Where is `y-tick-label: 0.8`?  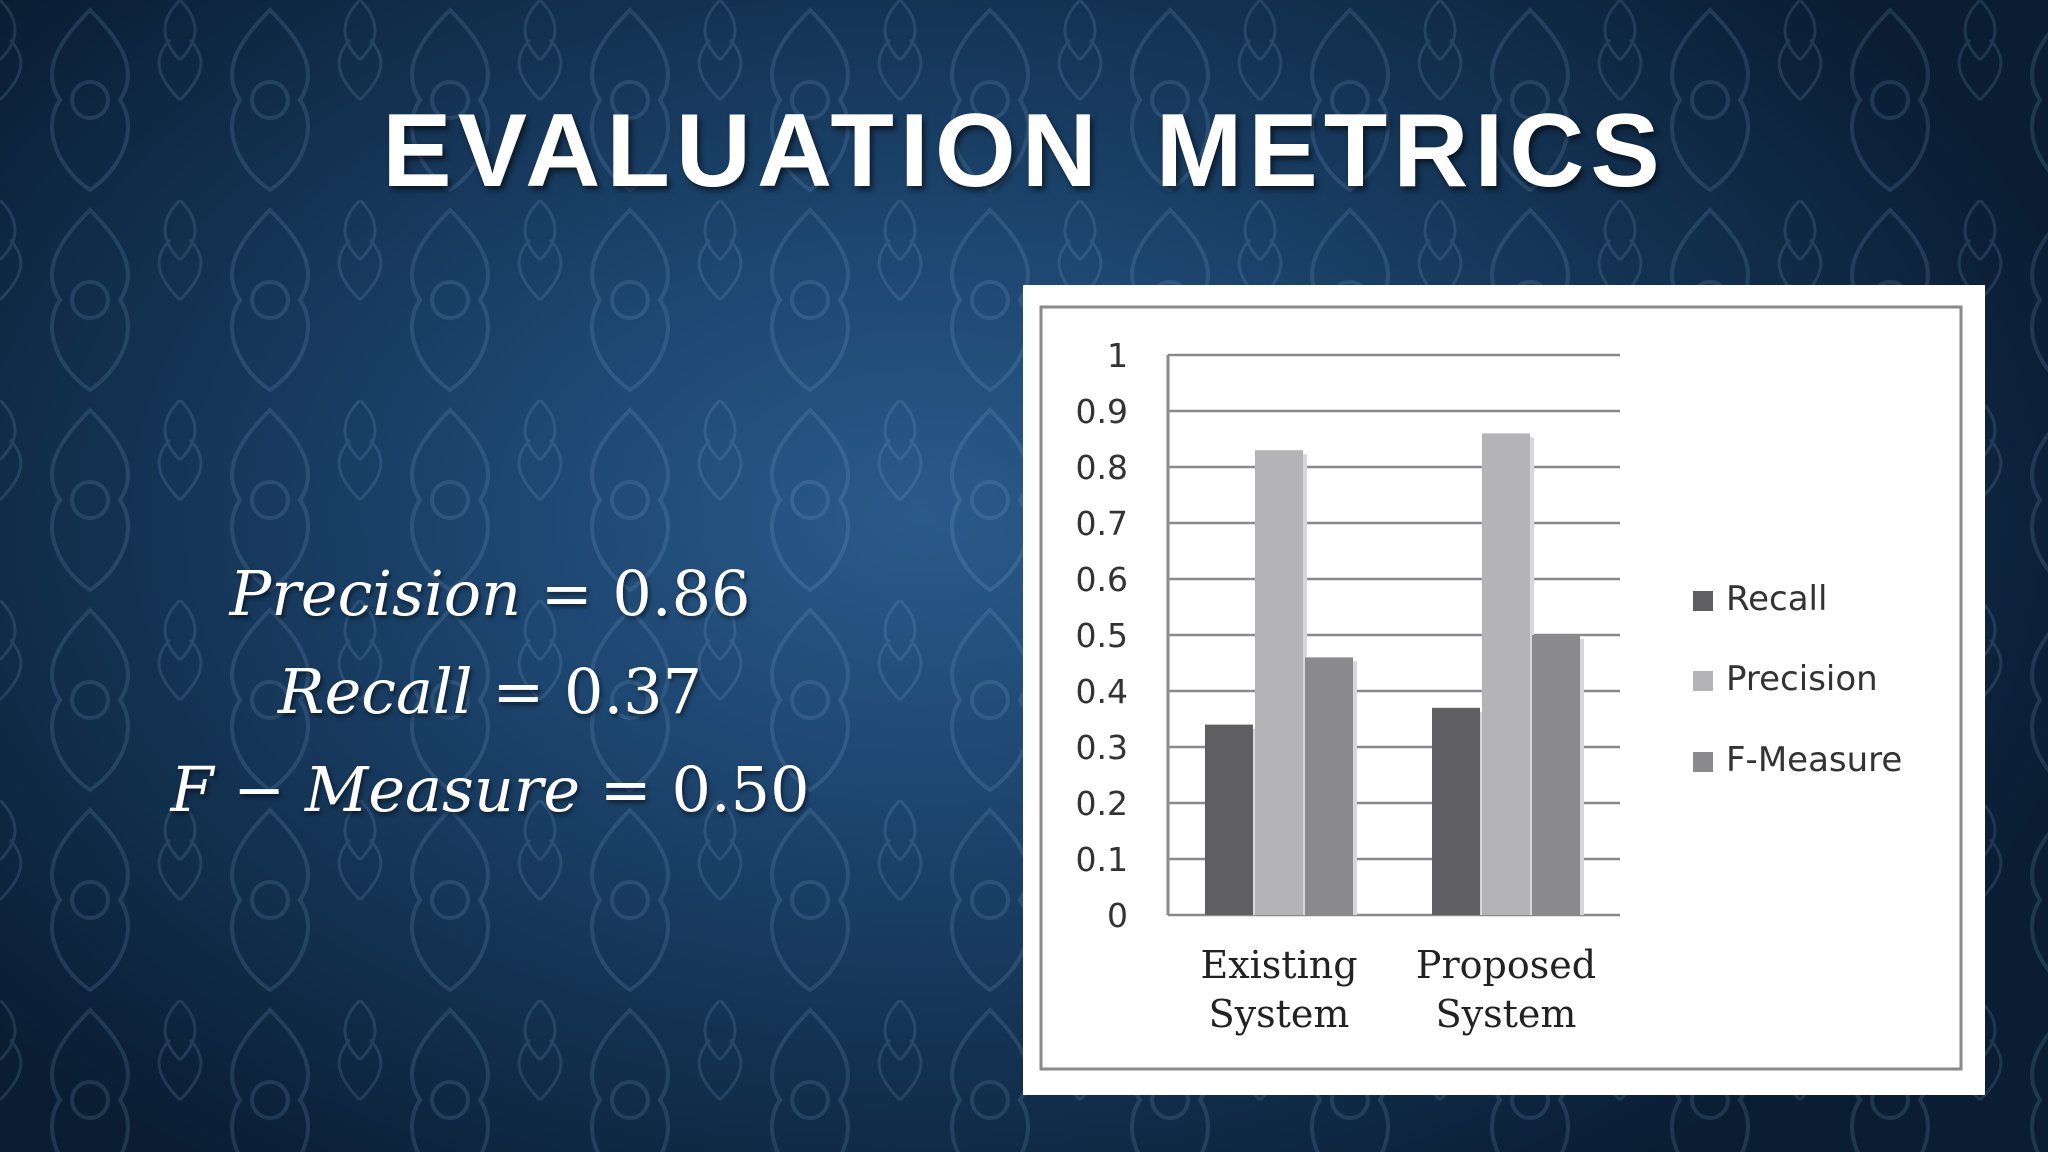 y-tick-label: 0.8 is located at coordinates (1102, 467).